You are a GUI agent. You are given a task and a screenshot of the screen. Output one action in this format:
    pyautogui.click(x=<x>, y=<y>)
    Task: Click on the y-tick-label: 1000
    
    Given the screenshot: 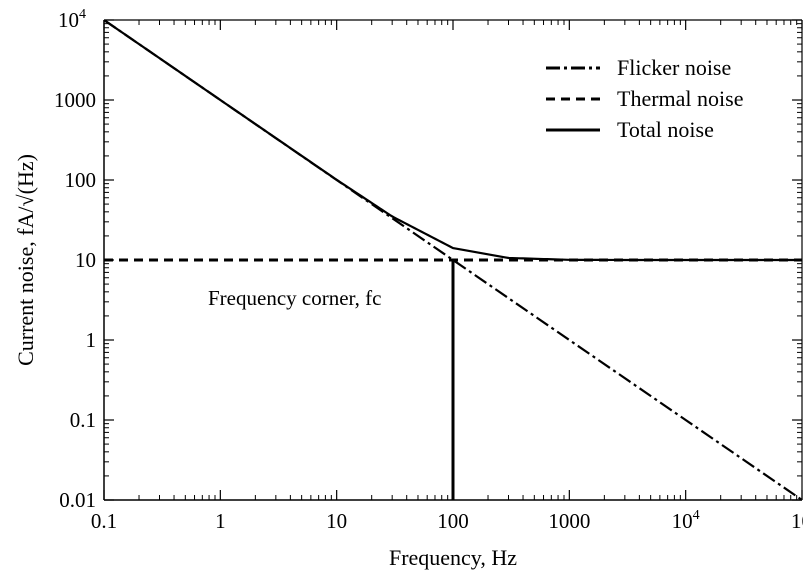 What is the action you would take?
    pyautogui.click(x=75, y=100)
    